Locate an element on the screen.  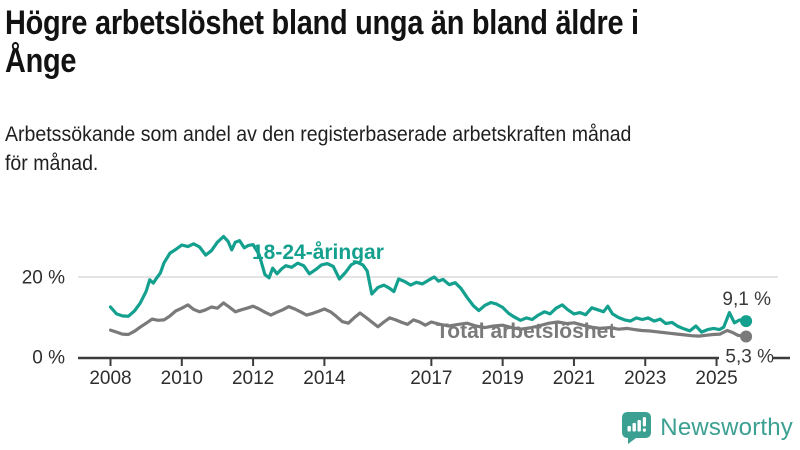
series-label-18-24-aringar: 18-24-åringar is located at coordinates (318, 252).